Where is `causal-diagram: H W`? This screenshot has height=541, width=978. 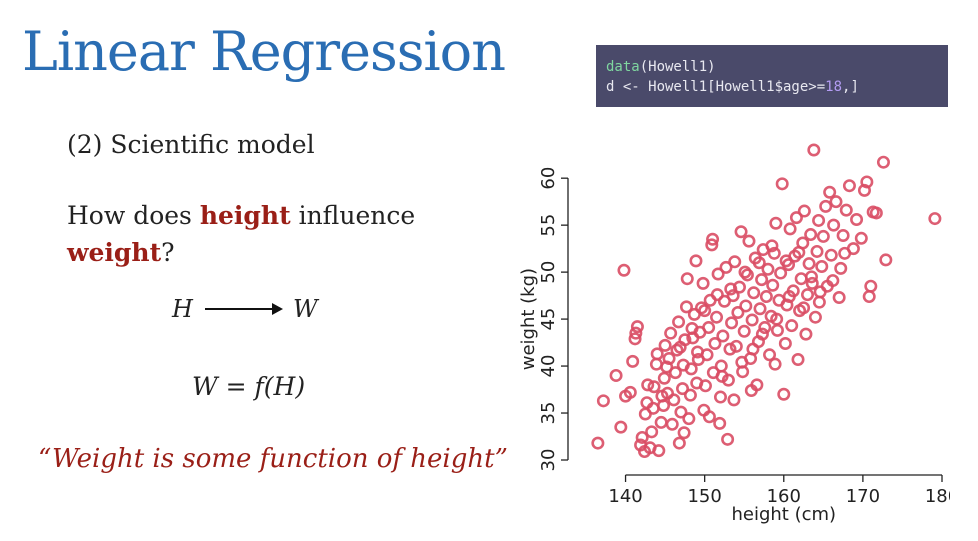 causal-diagram: H W is located at coordinates (245, 309).